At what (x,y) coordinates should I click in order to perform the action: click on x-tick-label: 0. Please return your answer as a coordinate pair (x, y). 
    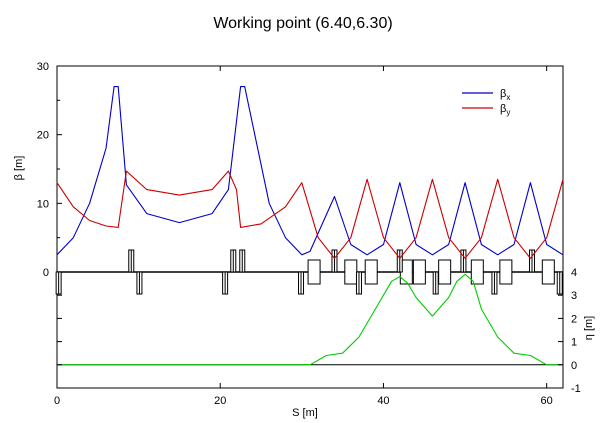
    Looking at the image, I should click on (57, 401).